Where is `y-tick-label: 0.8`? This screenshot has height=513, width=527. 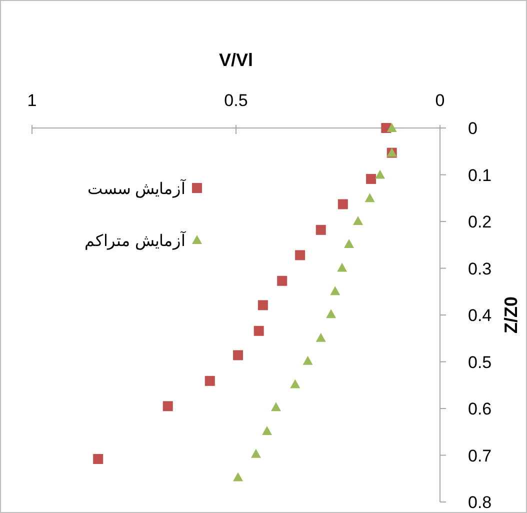 y-tick-label: 0.8 is located at coordinates (480, 502).